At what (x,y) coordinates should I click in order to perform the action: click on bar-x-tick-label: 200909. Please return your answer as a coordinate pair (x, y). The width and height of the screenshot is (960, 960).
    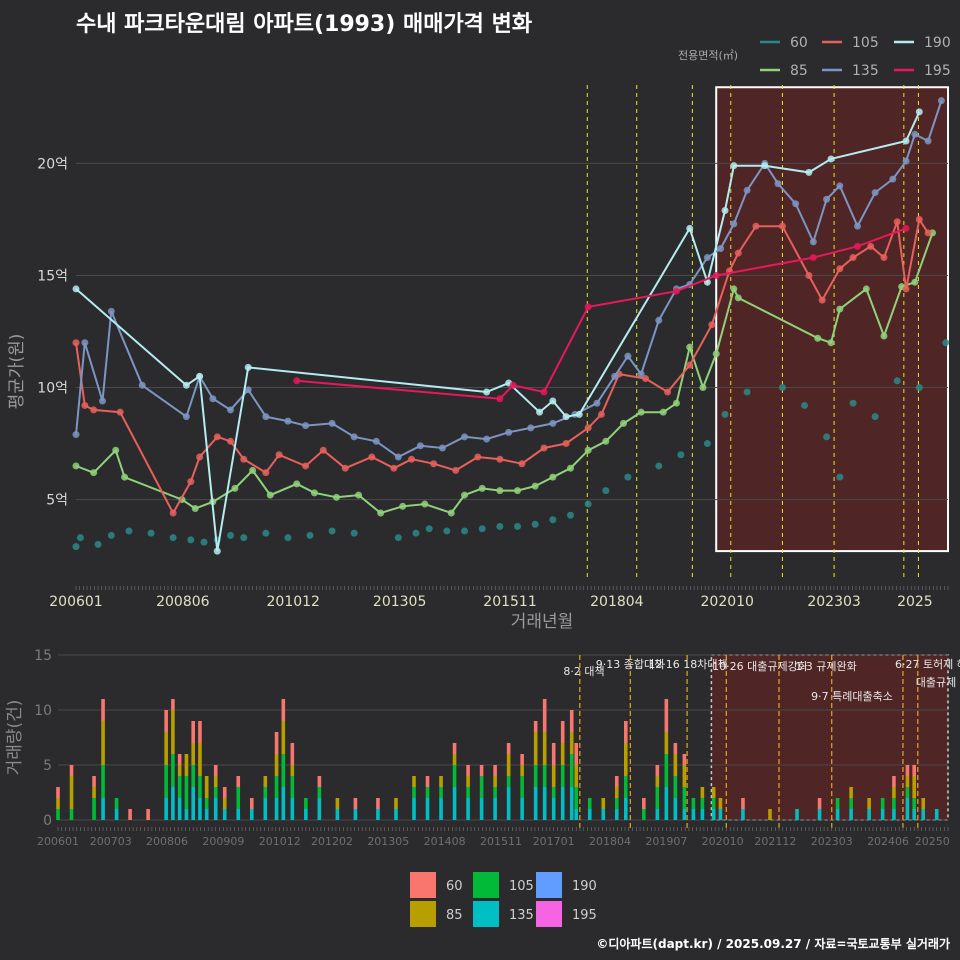
    Looking at the image, I should click on (223, 841).